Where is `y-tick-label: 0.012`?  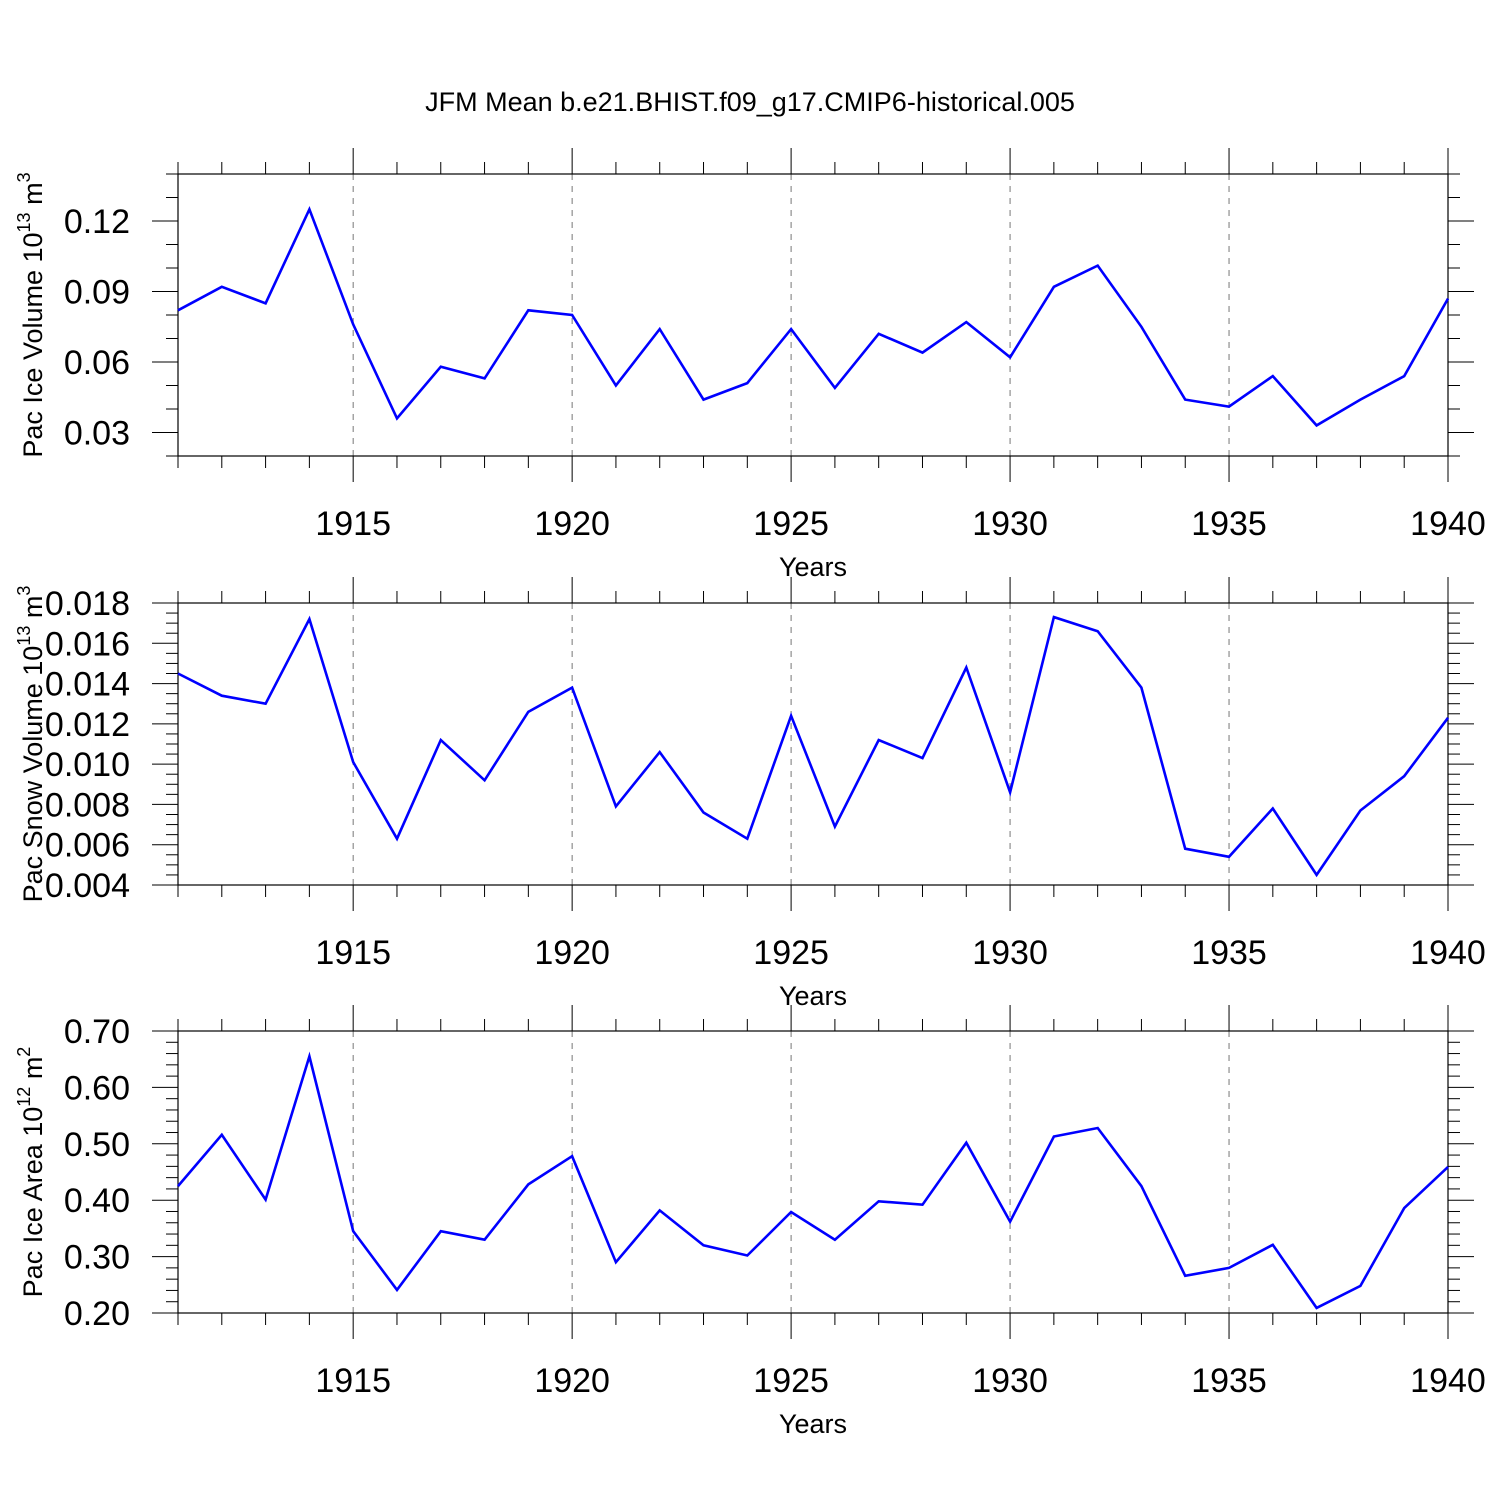
y-tick-label: 0.012 is located at coordinates (87, 725).